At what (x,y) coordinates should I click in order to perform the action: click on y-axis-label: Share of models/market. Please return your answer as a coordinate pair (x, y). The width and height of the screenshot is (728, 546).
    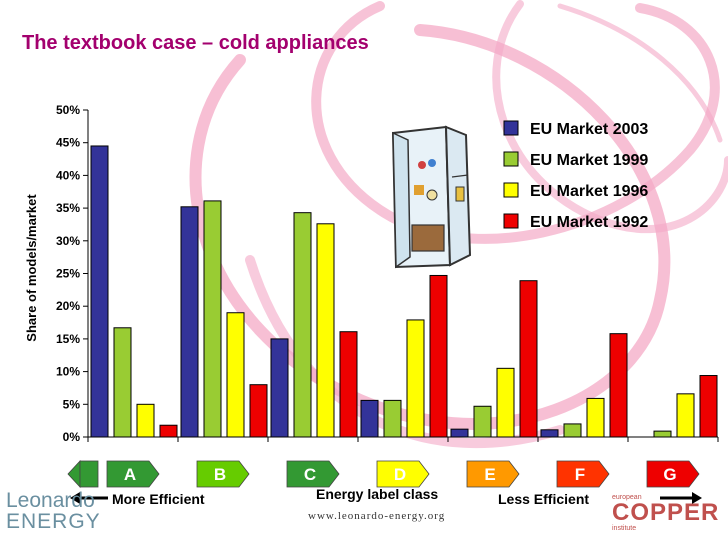
    Looking at the image, I should click on (31, 268).